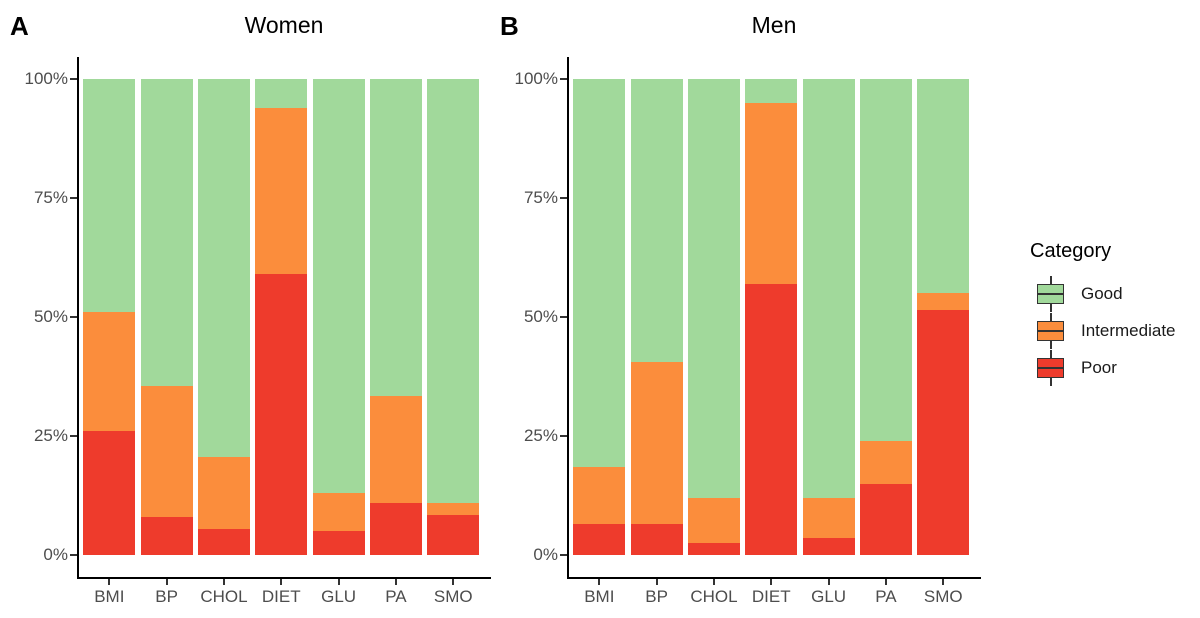 Image resolution: width=1200 pixels, height=618 pixels. I want to click on panel-b-y-tick-label: 75%, so click(540, 197).